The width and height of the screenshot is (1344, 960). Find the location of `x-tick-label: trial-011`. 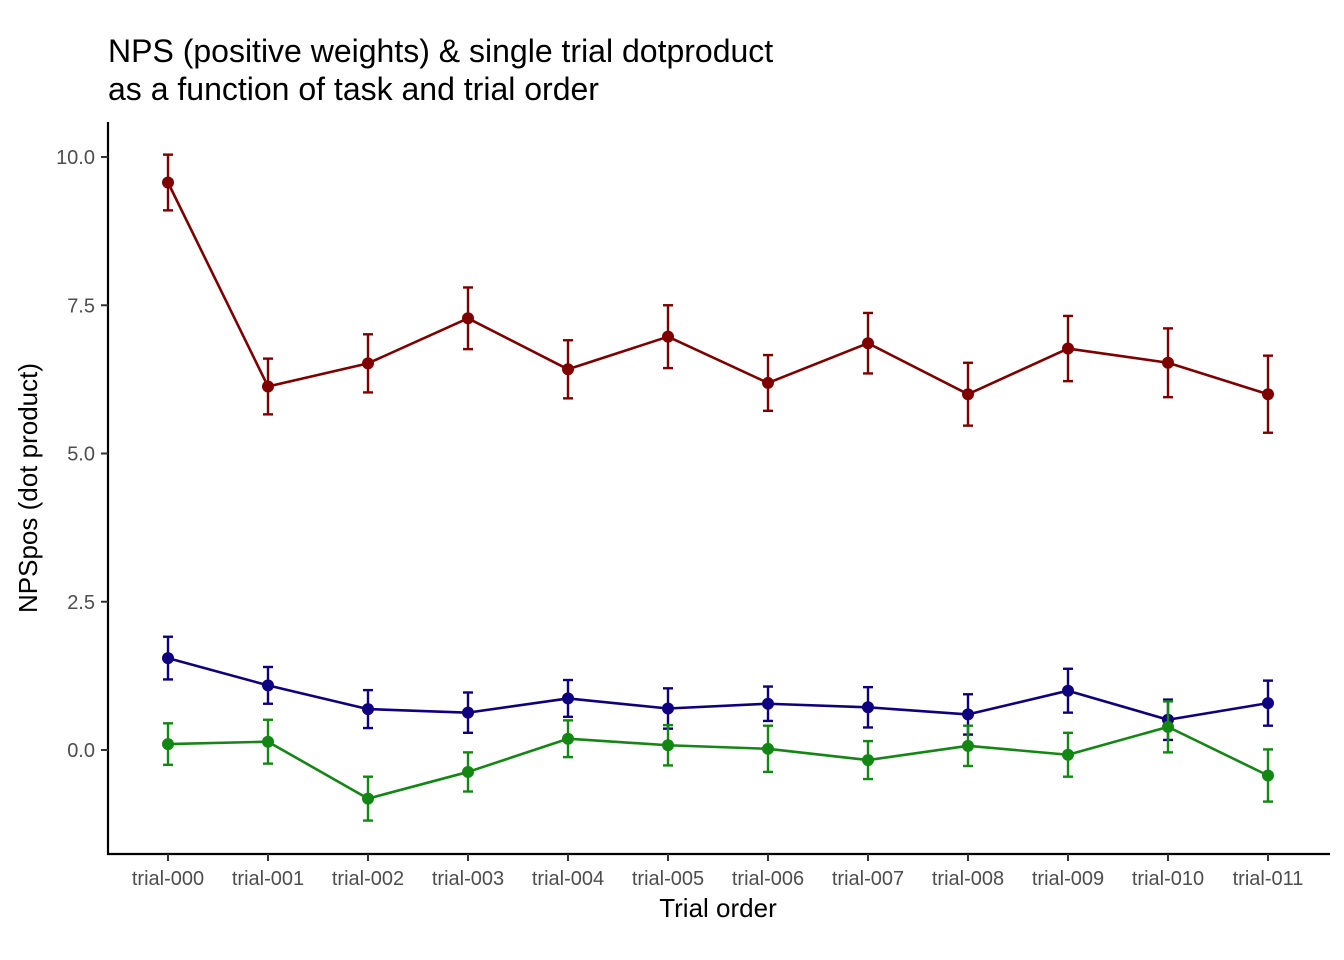

x-tick-label: trial-011 is located at coordinates (1268, 879).